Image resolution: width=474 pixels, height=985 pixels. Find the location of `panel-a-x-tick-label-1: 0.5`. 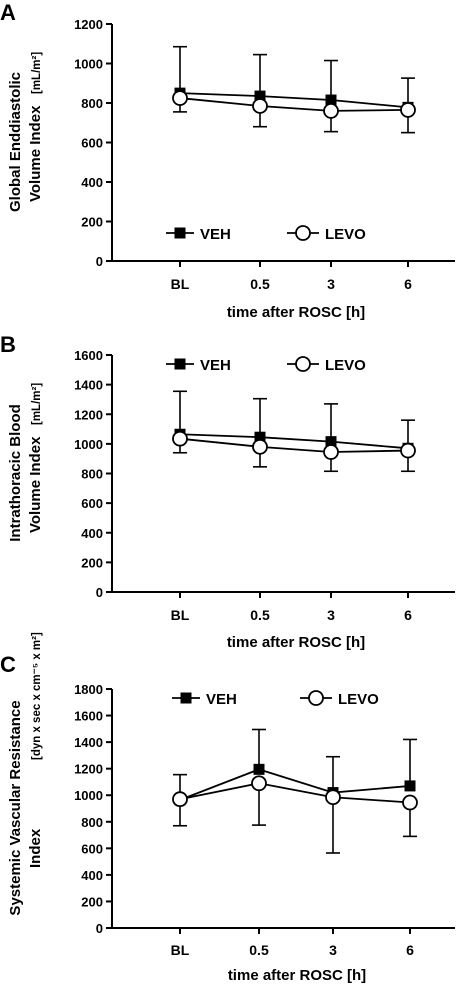

panel-a-x-tick-label-1: 0.5 is located at coordinates (260, 284).